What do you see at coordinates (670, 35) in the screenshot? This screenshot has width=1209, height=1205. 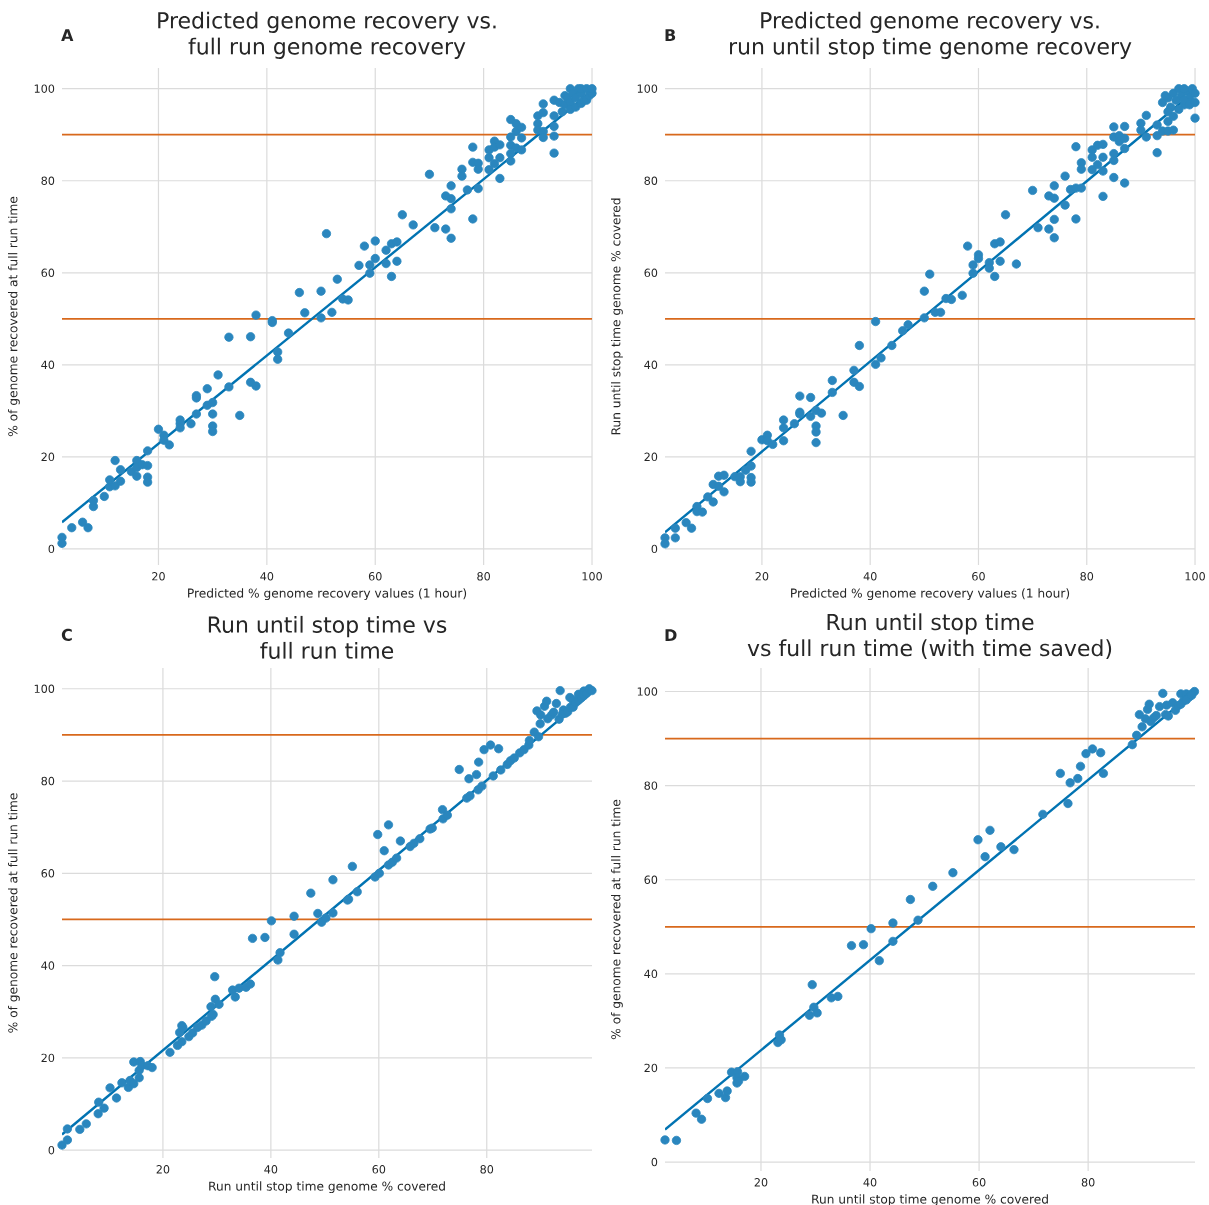 I see `text: B` at bounding box center [670, 35].